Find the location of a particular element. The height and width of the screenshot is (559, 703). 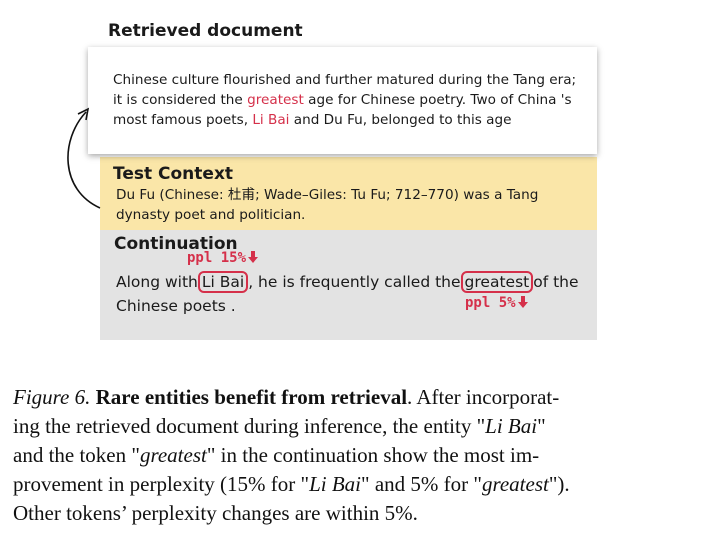

caption-text: provement in perplexity (15% for " is located at coordinates (161, 484).